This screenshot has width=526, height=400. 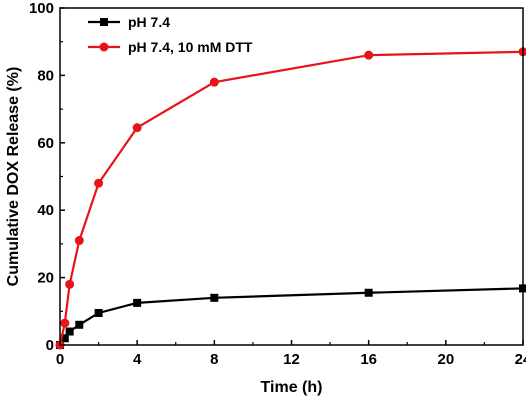 I want to click on legend: pH 7.4 pH 7.4, 10 mM DTT, so click(x=170, y=34).